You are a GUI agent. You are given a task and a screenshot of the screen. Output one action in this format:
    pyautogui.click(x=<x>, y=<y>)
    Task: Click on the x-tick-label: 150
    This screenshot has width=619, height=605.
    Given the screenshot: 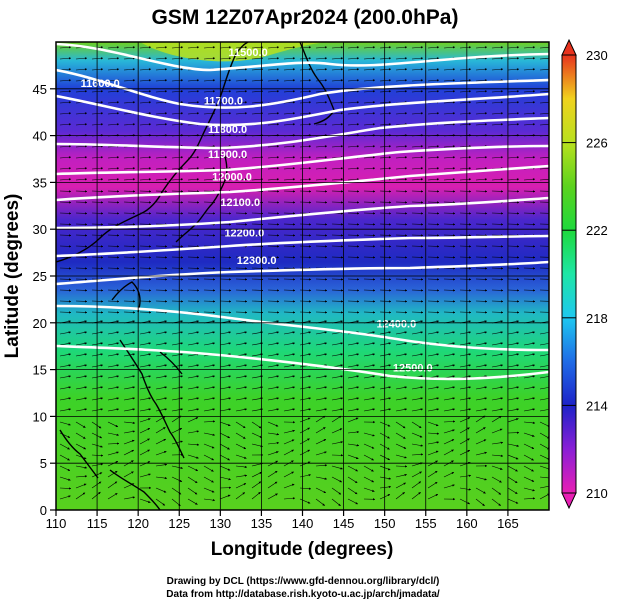 What is the action you would take?
    pyautogui.click(x=385, y=523)
    